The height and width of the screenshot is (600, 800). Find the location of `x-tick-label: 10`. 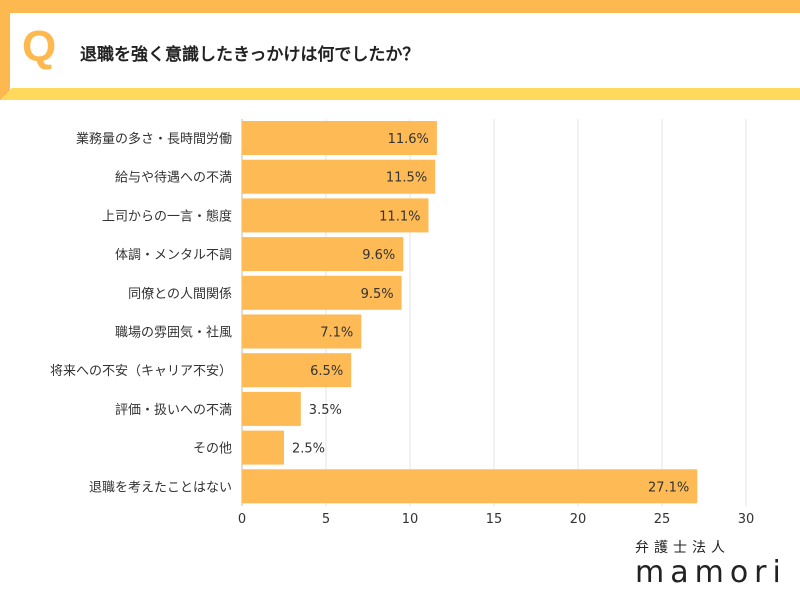

x-tick-label: 10 is located at coordinates (410, 519).